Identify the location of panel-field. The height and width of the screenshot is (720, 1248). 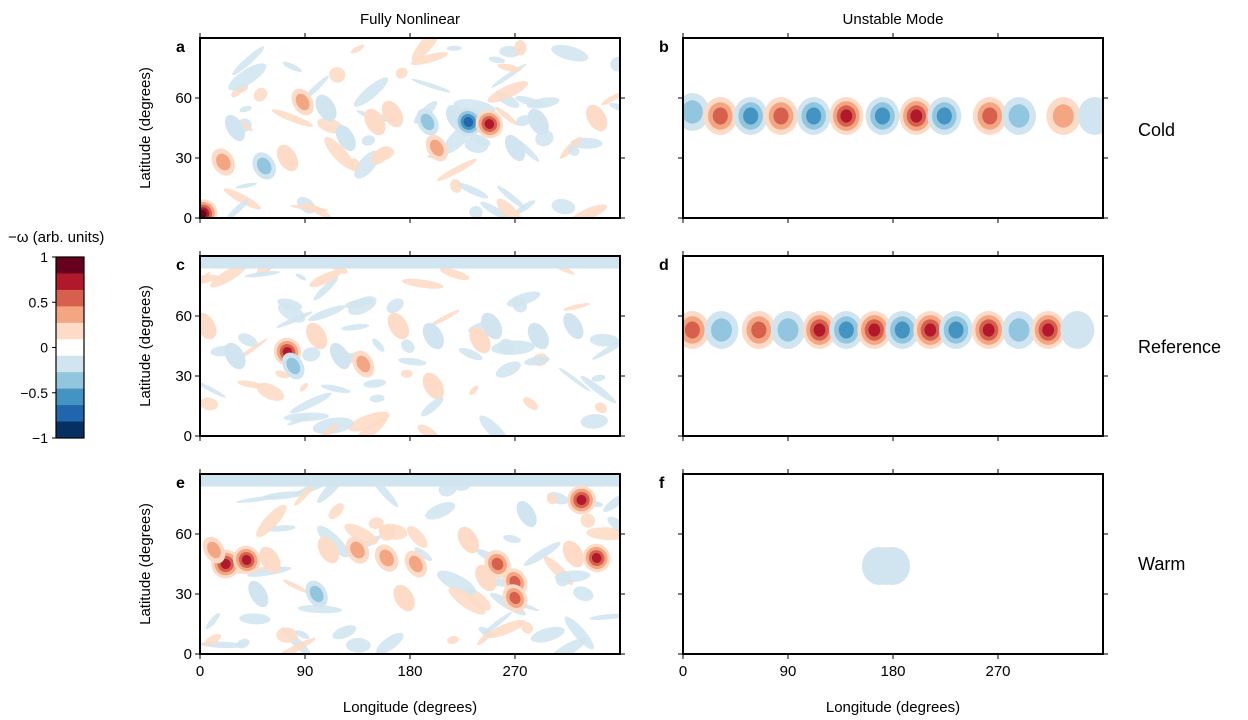
(886, 566).